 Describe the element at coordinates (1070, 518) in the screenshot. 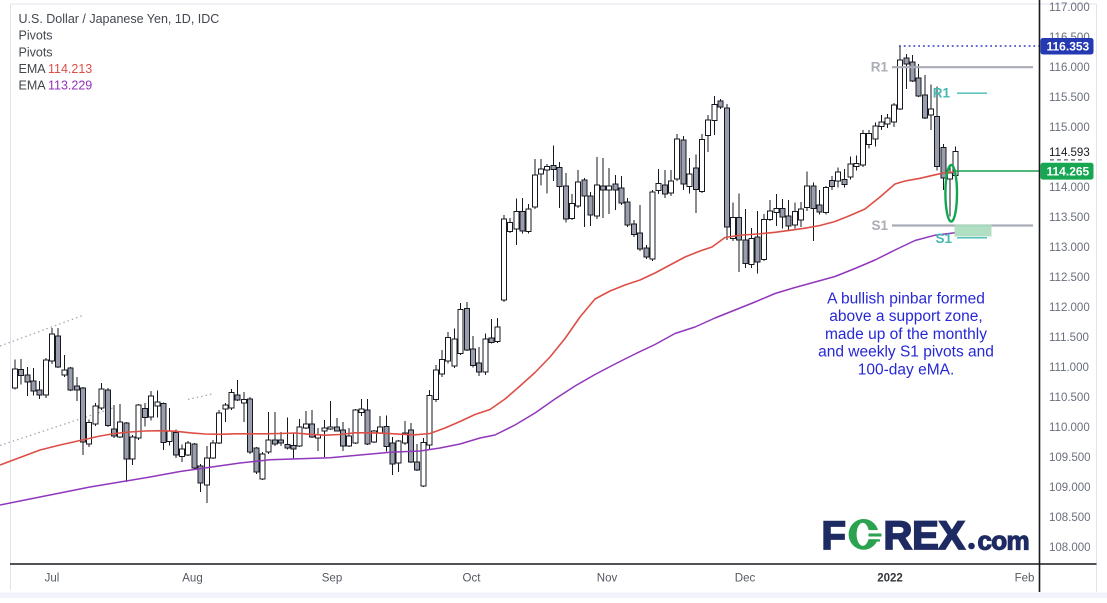

I see `svg-text: 108.500` at that location.